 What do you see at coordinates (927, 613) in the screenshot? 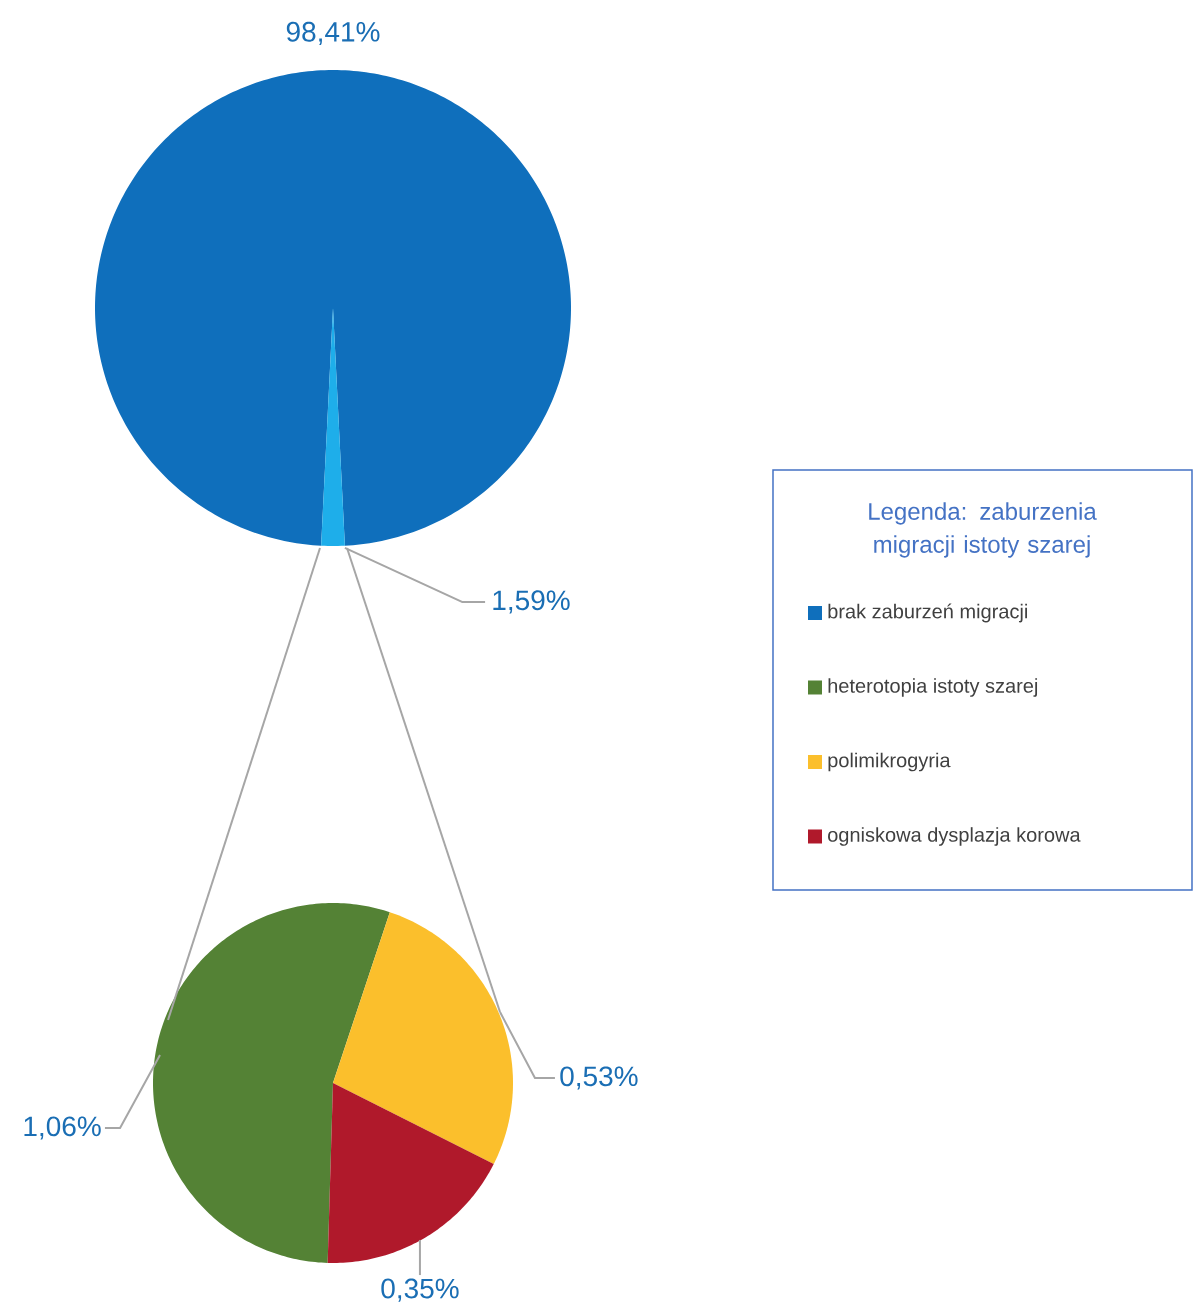
I see `legend-label: brak zaburzeń migracji` at bounding box center [927, 613].